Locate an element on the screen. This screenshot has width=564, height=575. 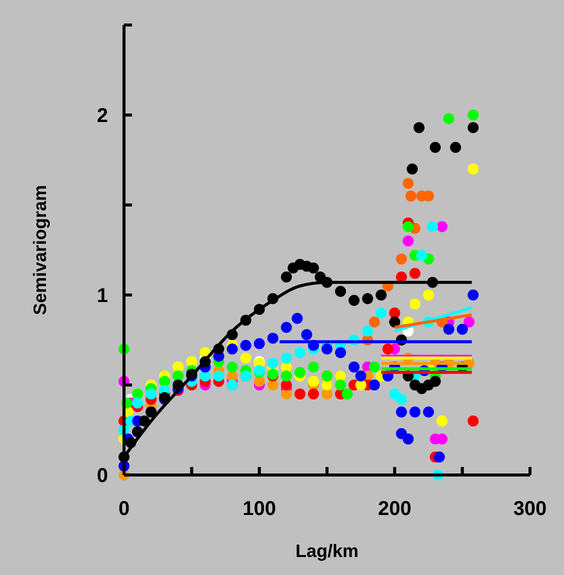
x-tick-label: 300 is located at coordinates (530, 509).